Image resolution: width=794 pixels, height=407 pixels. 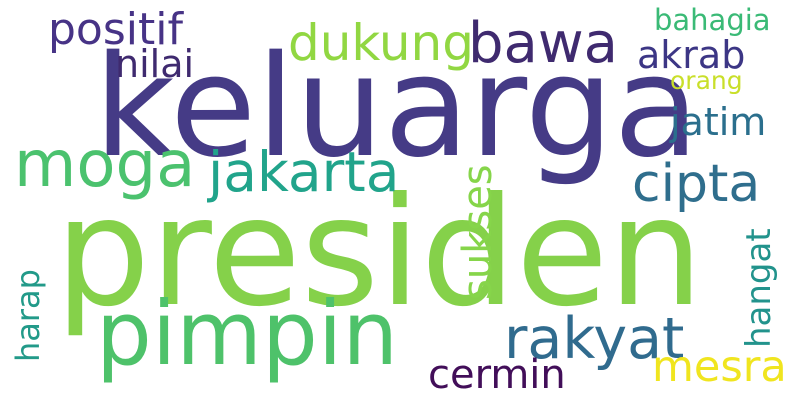 What do you see at coordinates (543, 43) in the screenshot?
I see `word-bawa: bawa` at bounding box center [543, 43].